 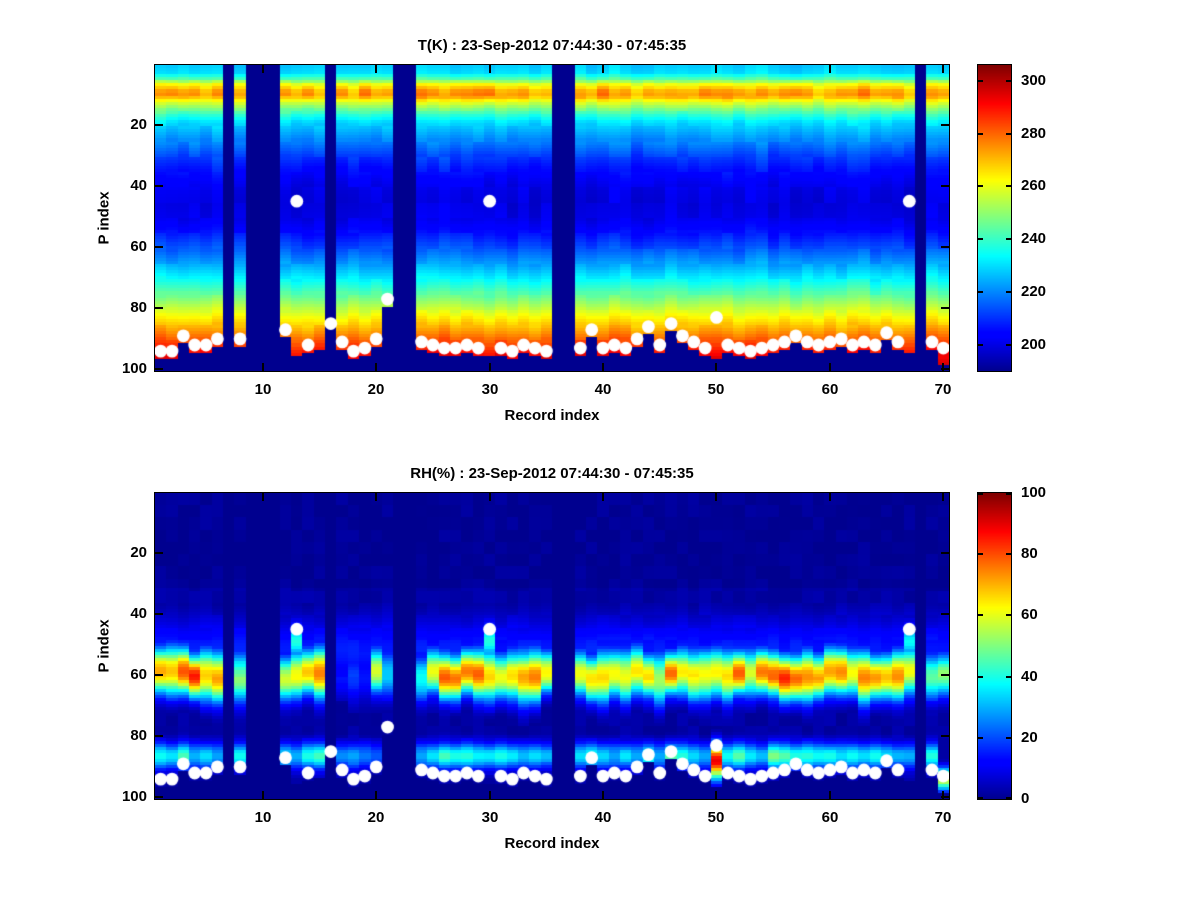 I want to click on humidity-yaxis-label: P index, so click(x=104, y=646).